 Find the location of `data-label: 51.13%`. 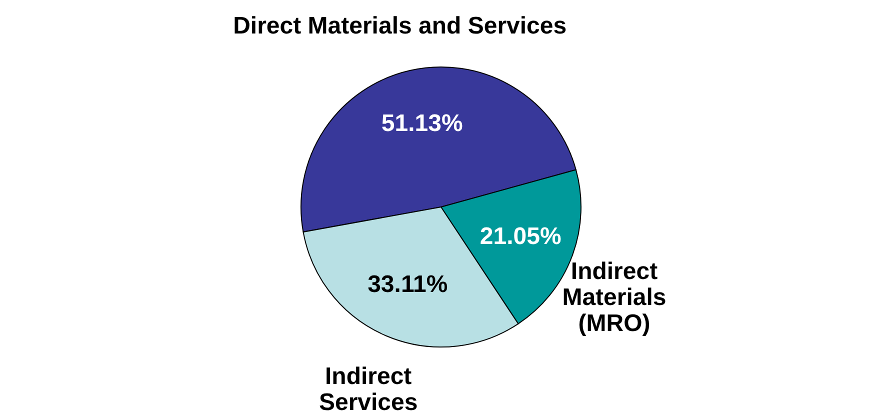

data-label: 51.13% is located at coordinates (422, 124).